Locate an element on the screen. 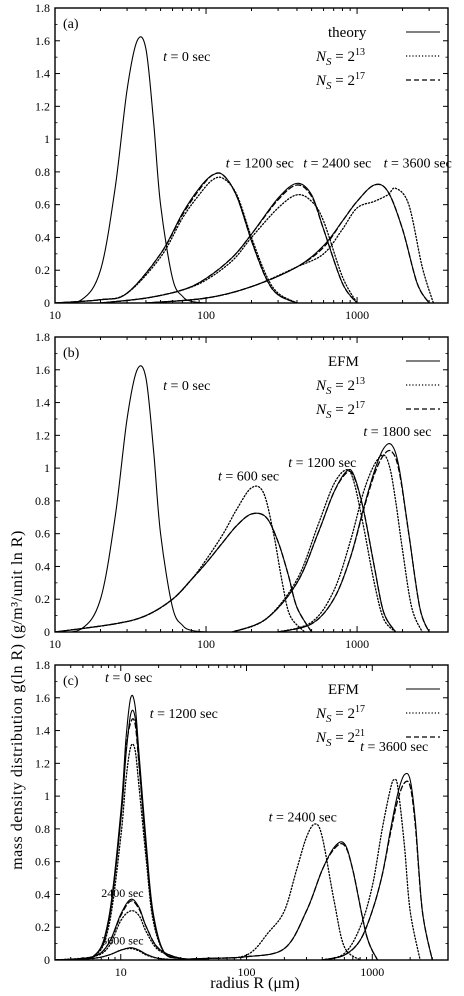 The height and width of the screenshot is (996, 464). legend-label: theory is located at coordinates (347, 33).